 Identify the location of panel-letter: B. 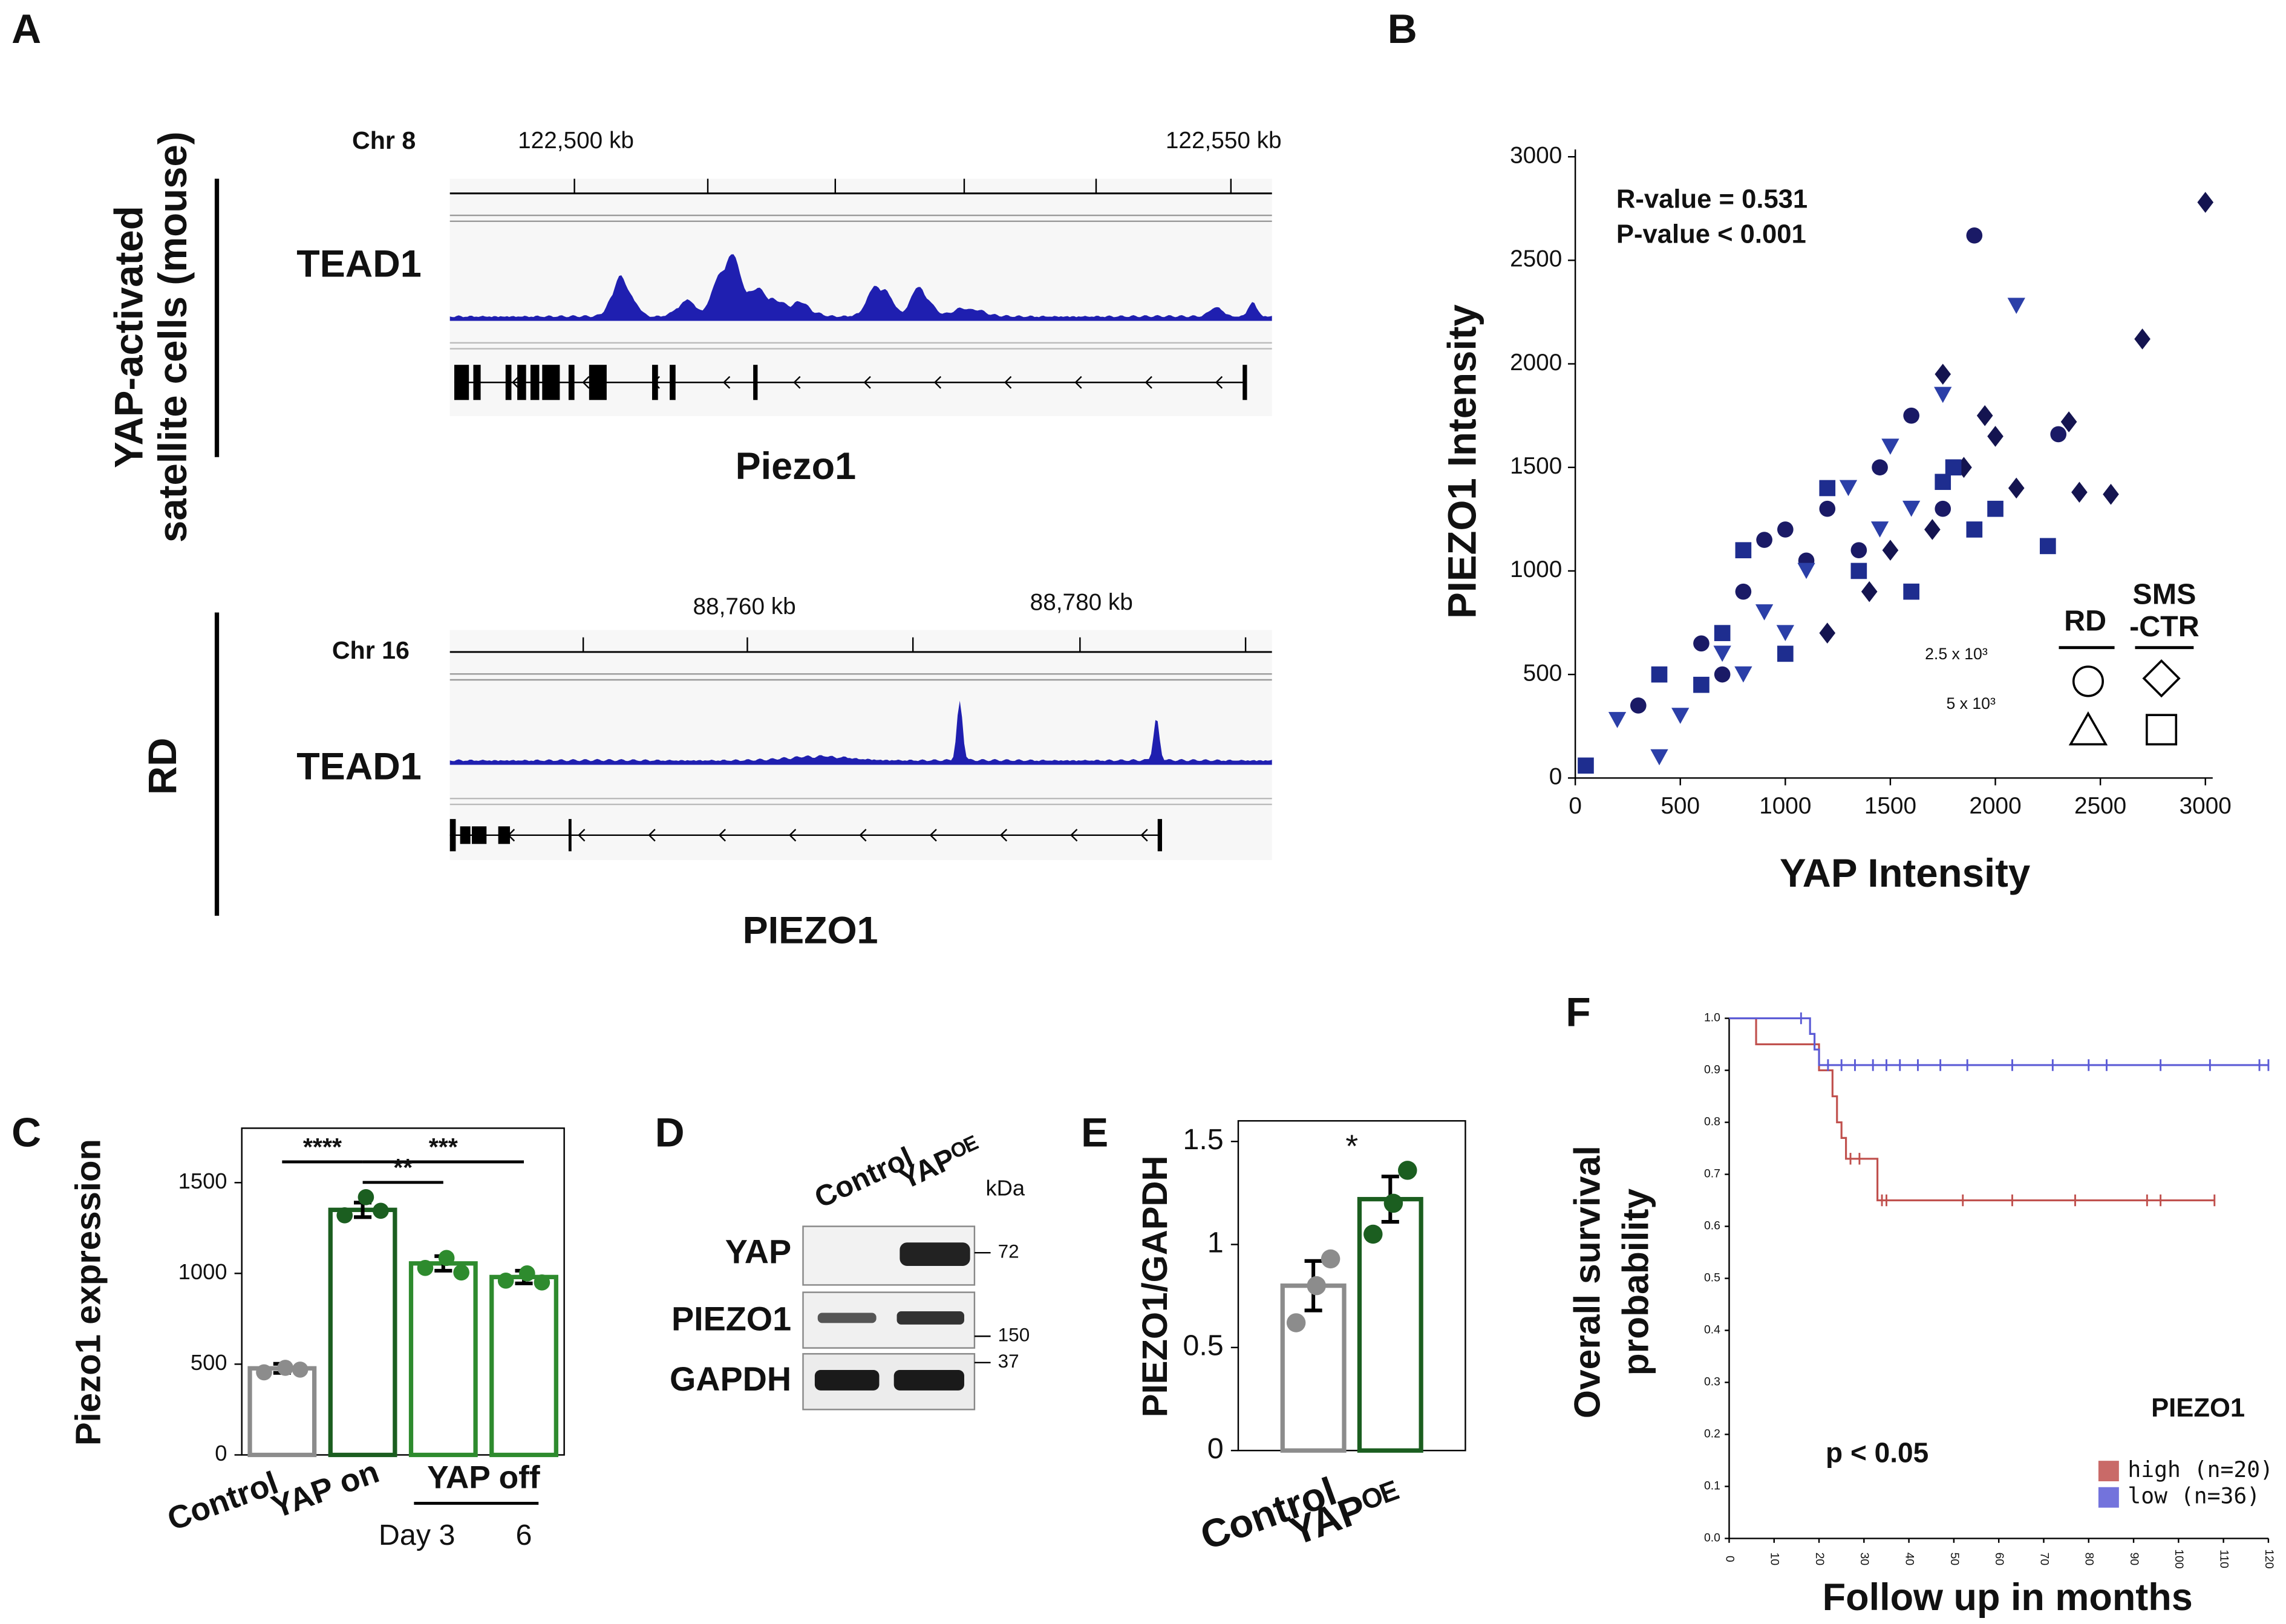
(1402, 29).